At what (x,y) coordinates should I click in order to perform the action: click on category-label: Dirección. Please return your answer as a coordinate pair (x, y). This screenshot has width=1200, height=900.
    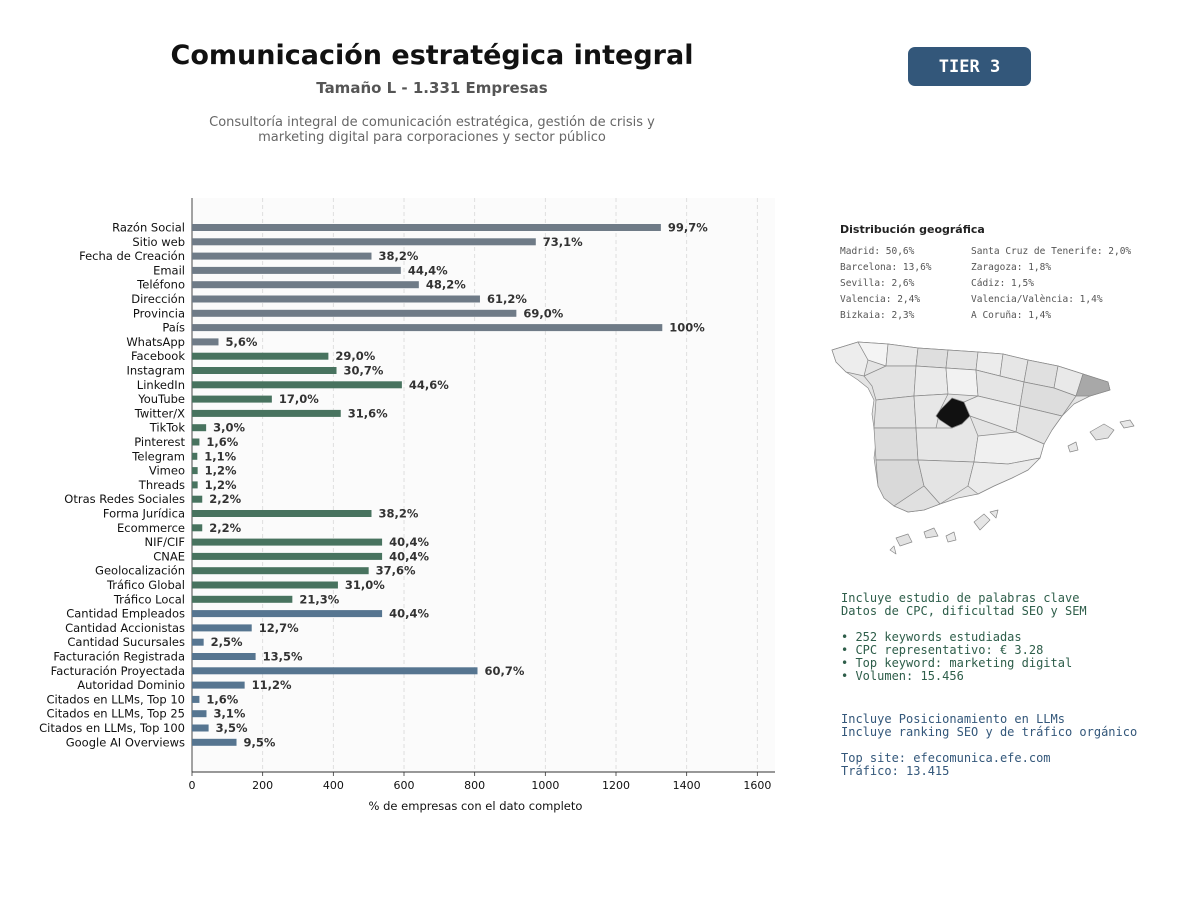
    Looking at the image, I should click on (158, 299).